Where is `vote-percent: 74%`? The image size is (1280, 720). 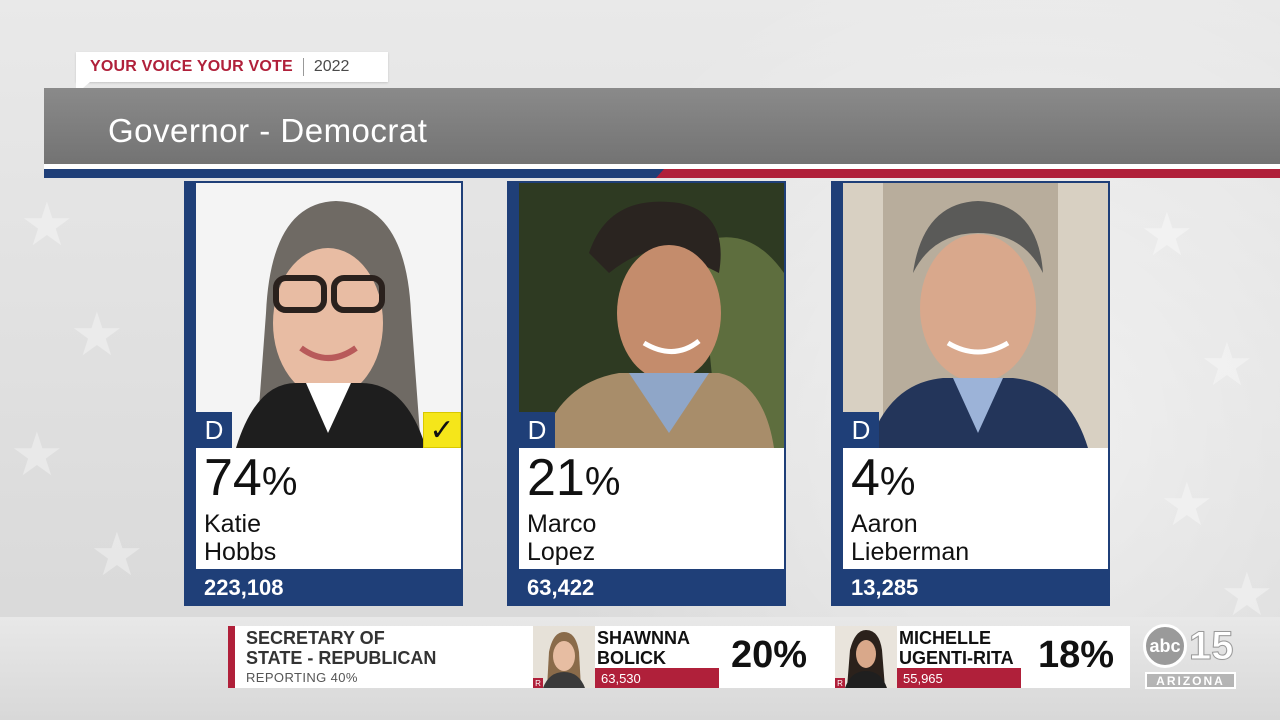
vote-percent: 74% is located at coordinates (250, 478).